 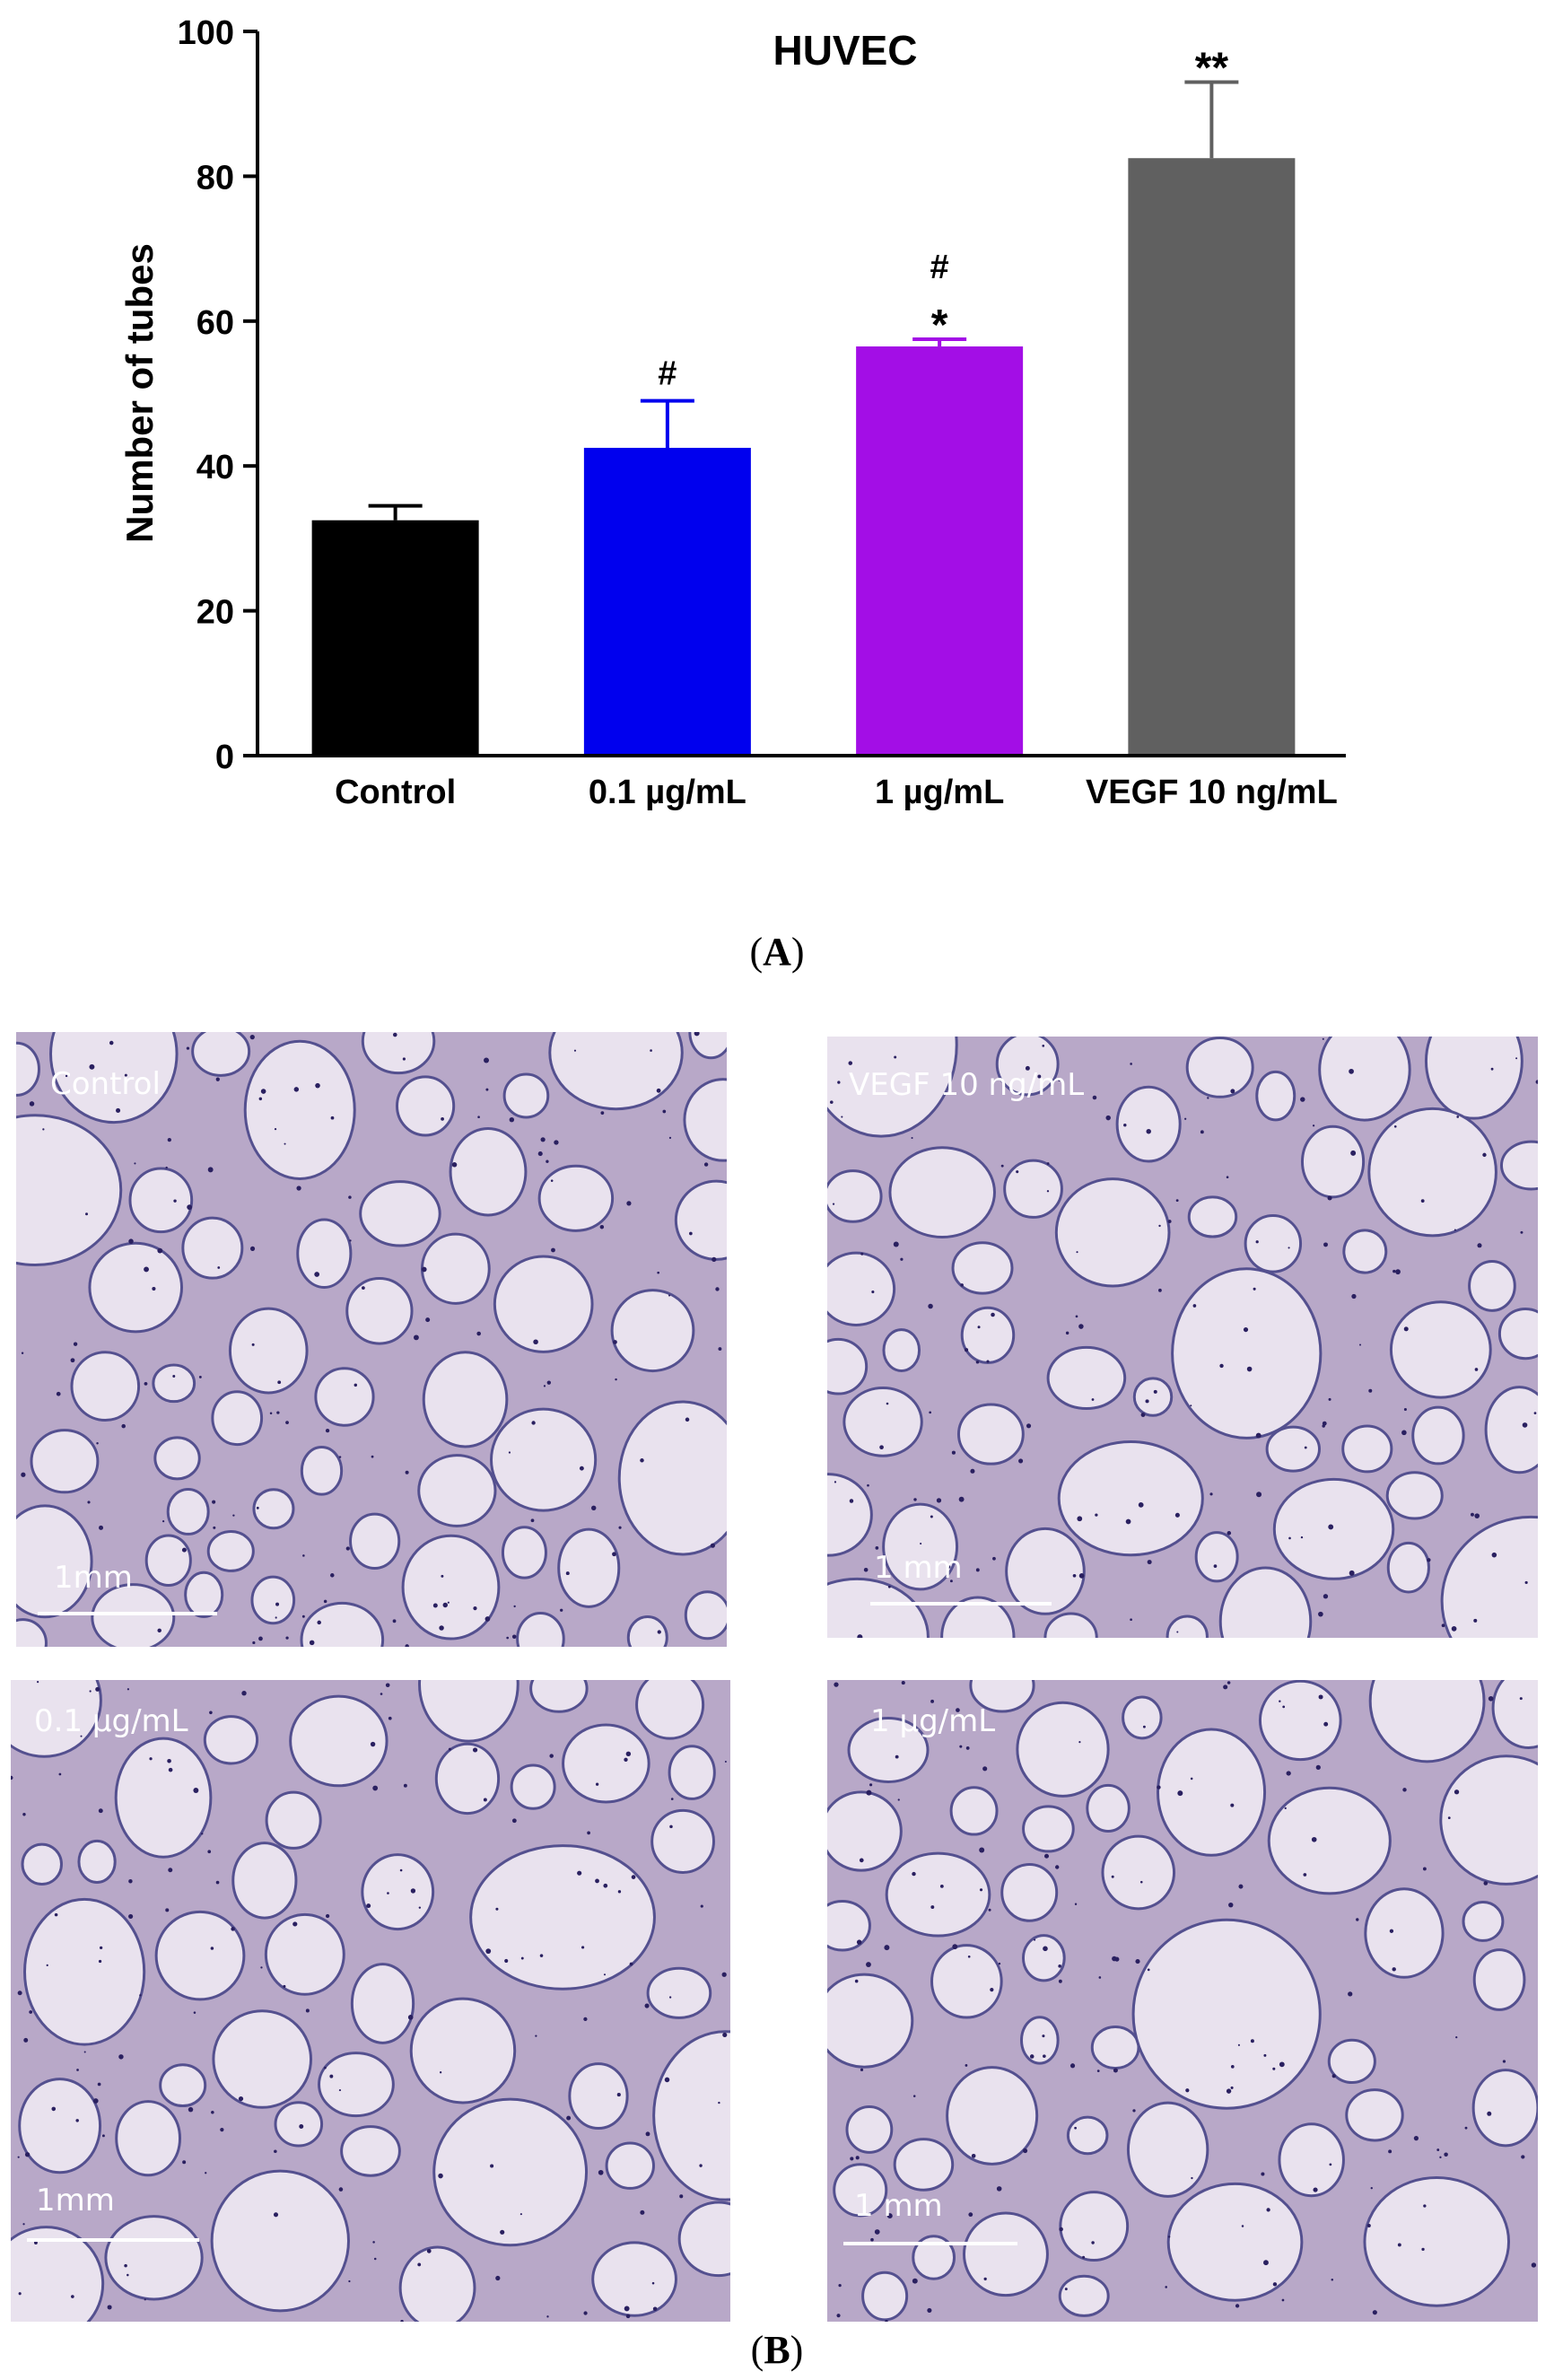 I want to click on micrograph-vegf-scale-label: 1 mm, so click(x=918, y=1568).